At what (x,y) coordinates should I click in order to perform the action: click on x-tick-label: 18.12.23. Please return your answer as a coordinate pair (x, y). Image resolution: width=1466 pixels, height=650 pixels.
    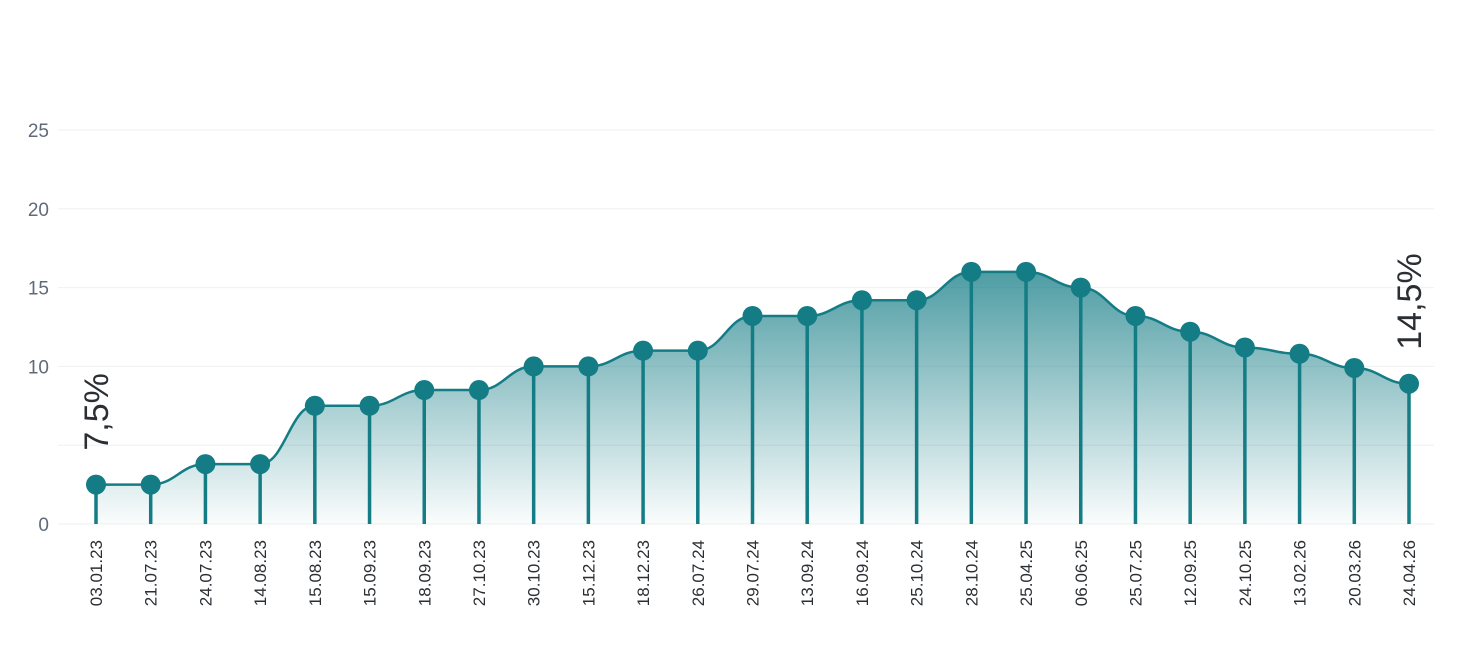
    Looking at the image, I should click on (643, 573).